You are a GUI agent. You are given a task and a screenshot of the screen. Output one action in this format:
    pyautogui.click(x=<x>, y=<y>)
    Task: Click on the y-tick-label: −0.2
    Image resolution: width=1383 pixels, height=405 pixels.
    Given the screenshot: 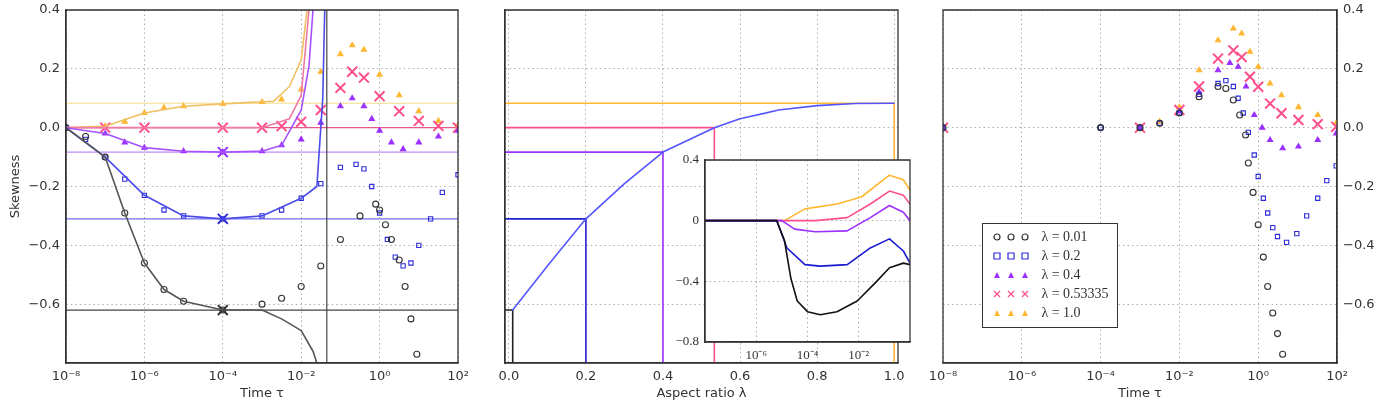 What is the action you would take?
    pyautogui.click(x=44, y=185)
    